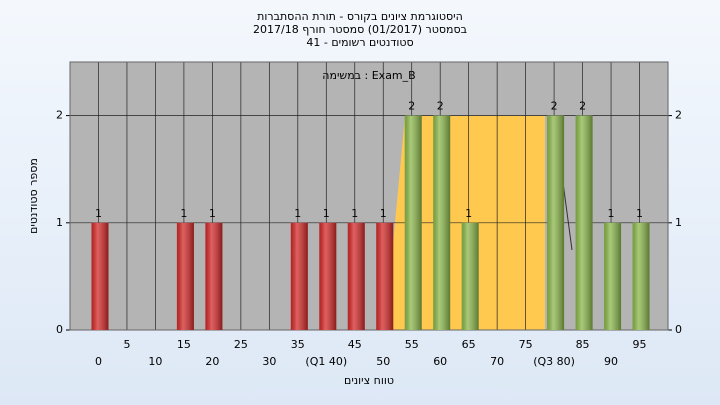  I want to click on x-tick-label: 95, so click(640, 344).